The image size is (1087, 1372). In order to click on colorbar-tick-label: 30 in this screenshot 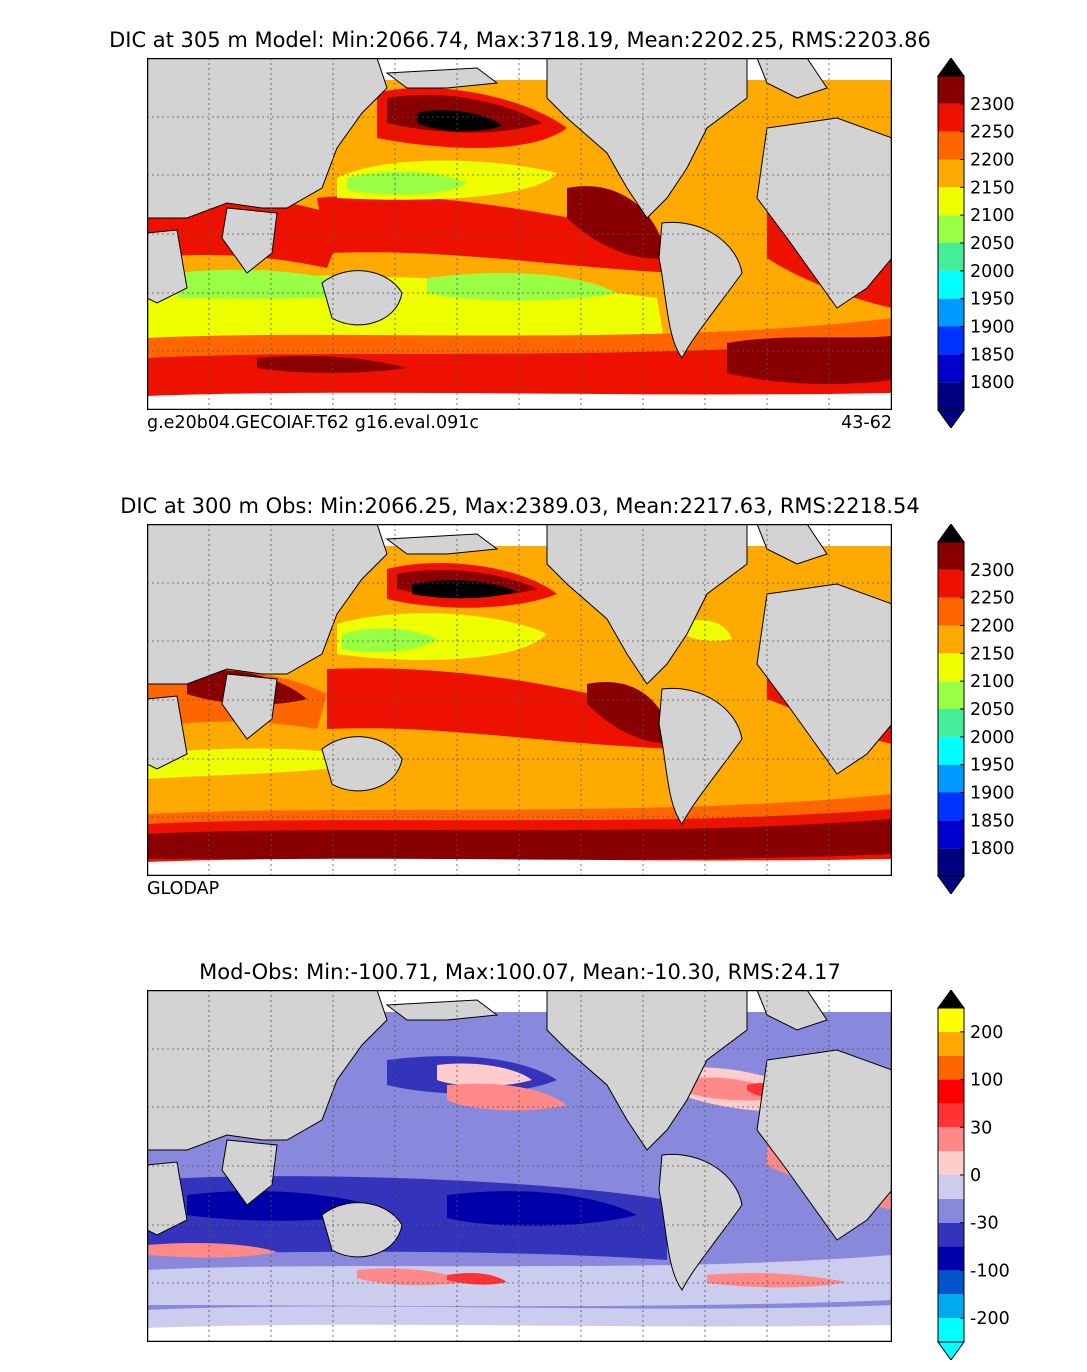, I will do `click(981, 1128)`.